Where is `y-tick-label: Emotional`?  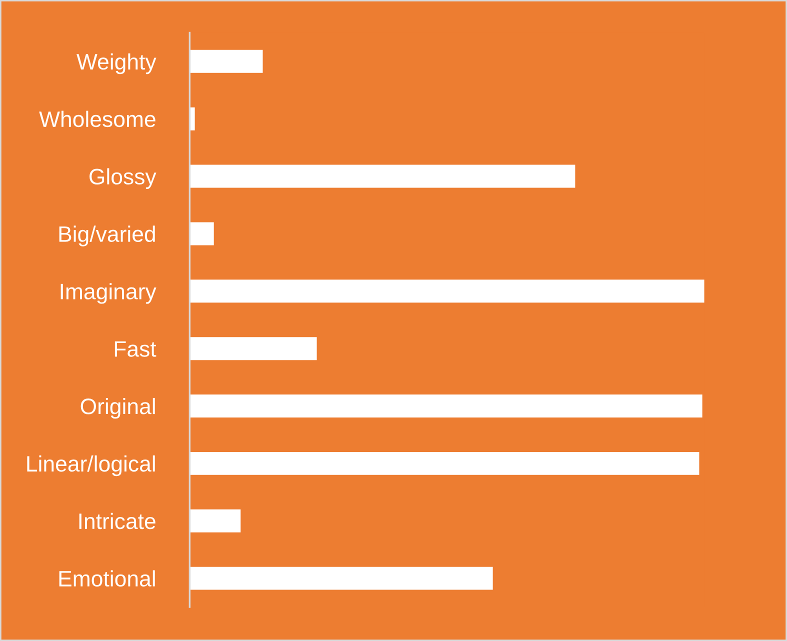
y-tick-label: Emotional is located at coordinates (107, 578).